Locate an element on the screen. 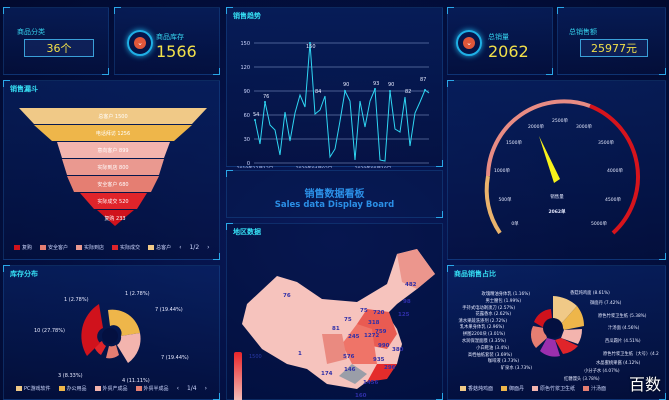 Image resolution: width=669 pixels, height=400 pixels. svg-text: 296 is located at coordinates (390, 368).